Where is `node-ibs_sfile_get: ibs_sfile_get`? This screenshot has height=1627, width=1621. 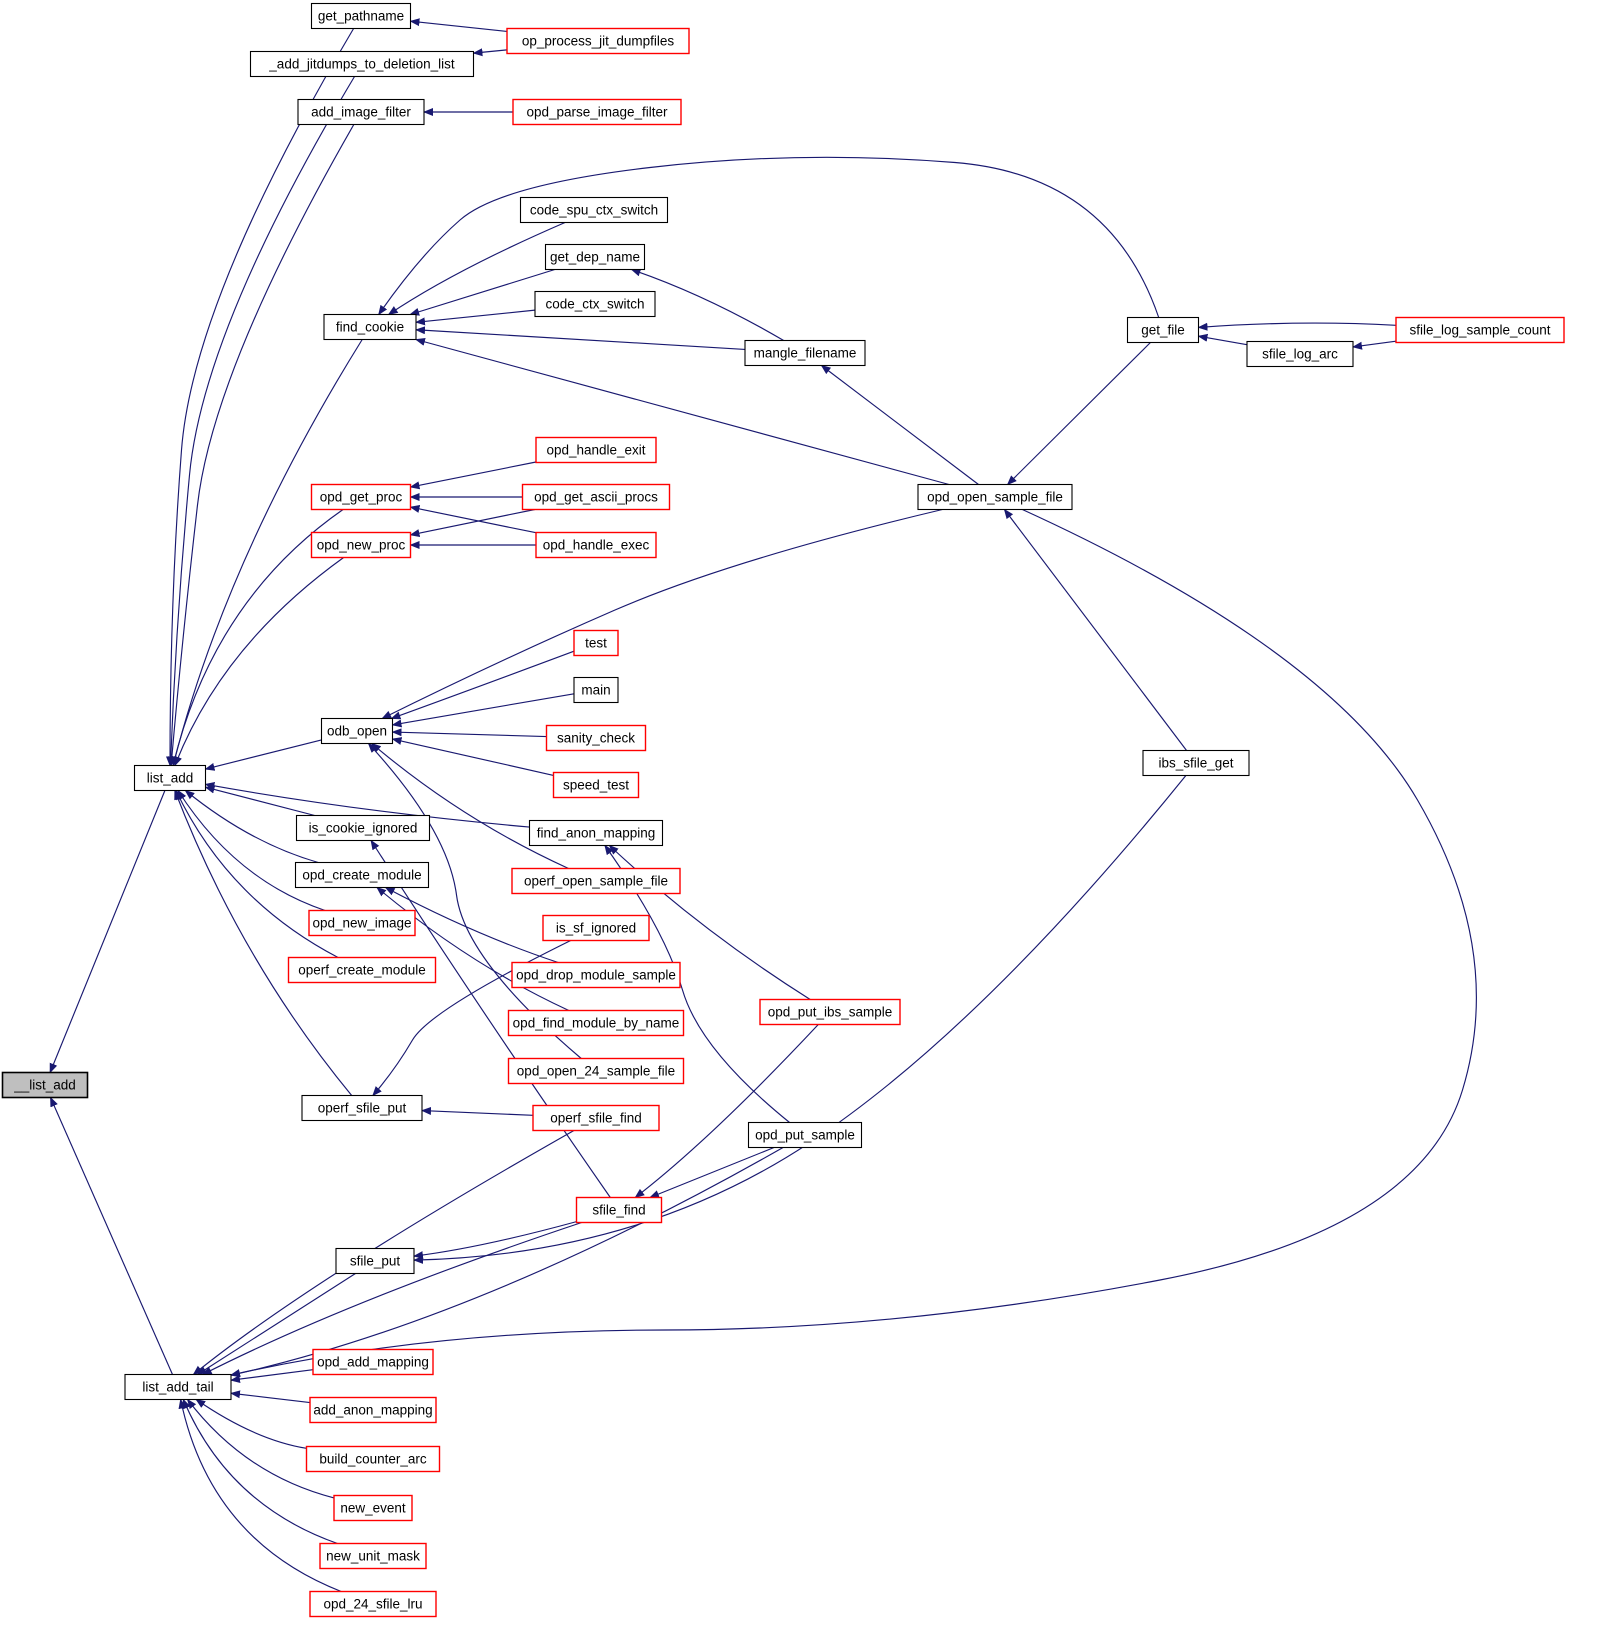 node-ibs_sfile_get: ibs_sfile_get is located at coordinates (1196, 763).